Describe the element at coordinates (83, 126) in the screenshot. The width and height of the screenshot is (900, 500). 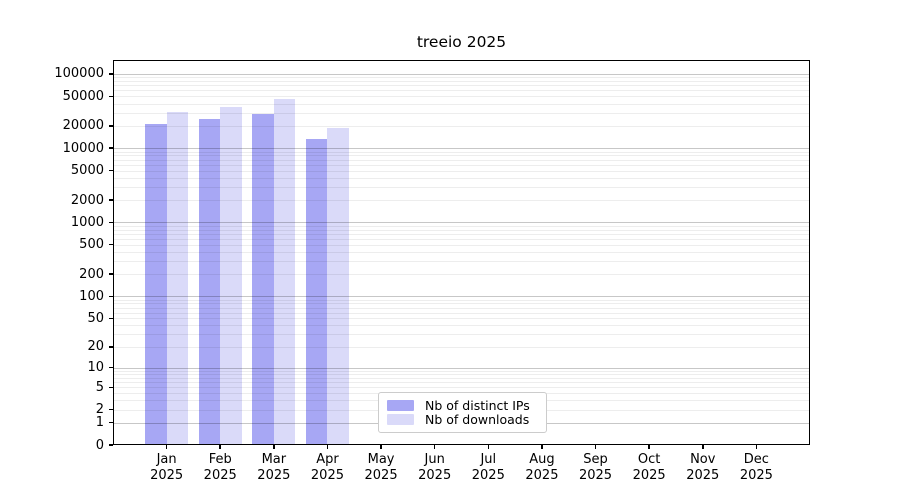
I see `y-tick-label-20000: 20000` at that location.